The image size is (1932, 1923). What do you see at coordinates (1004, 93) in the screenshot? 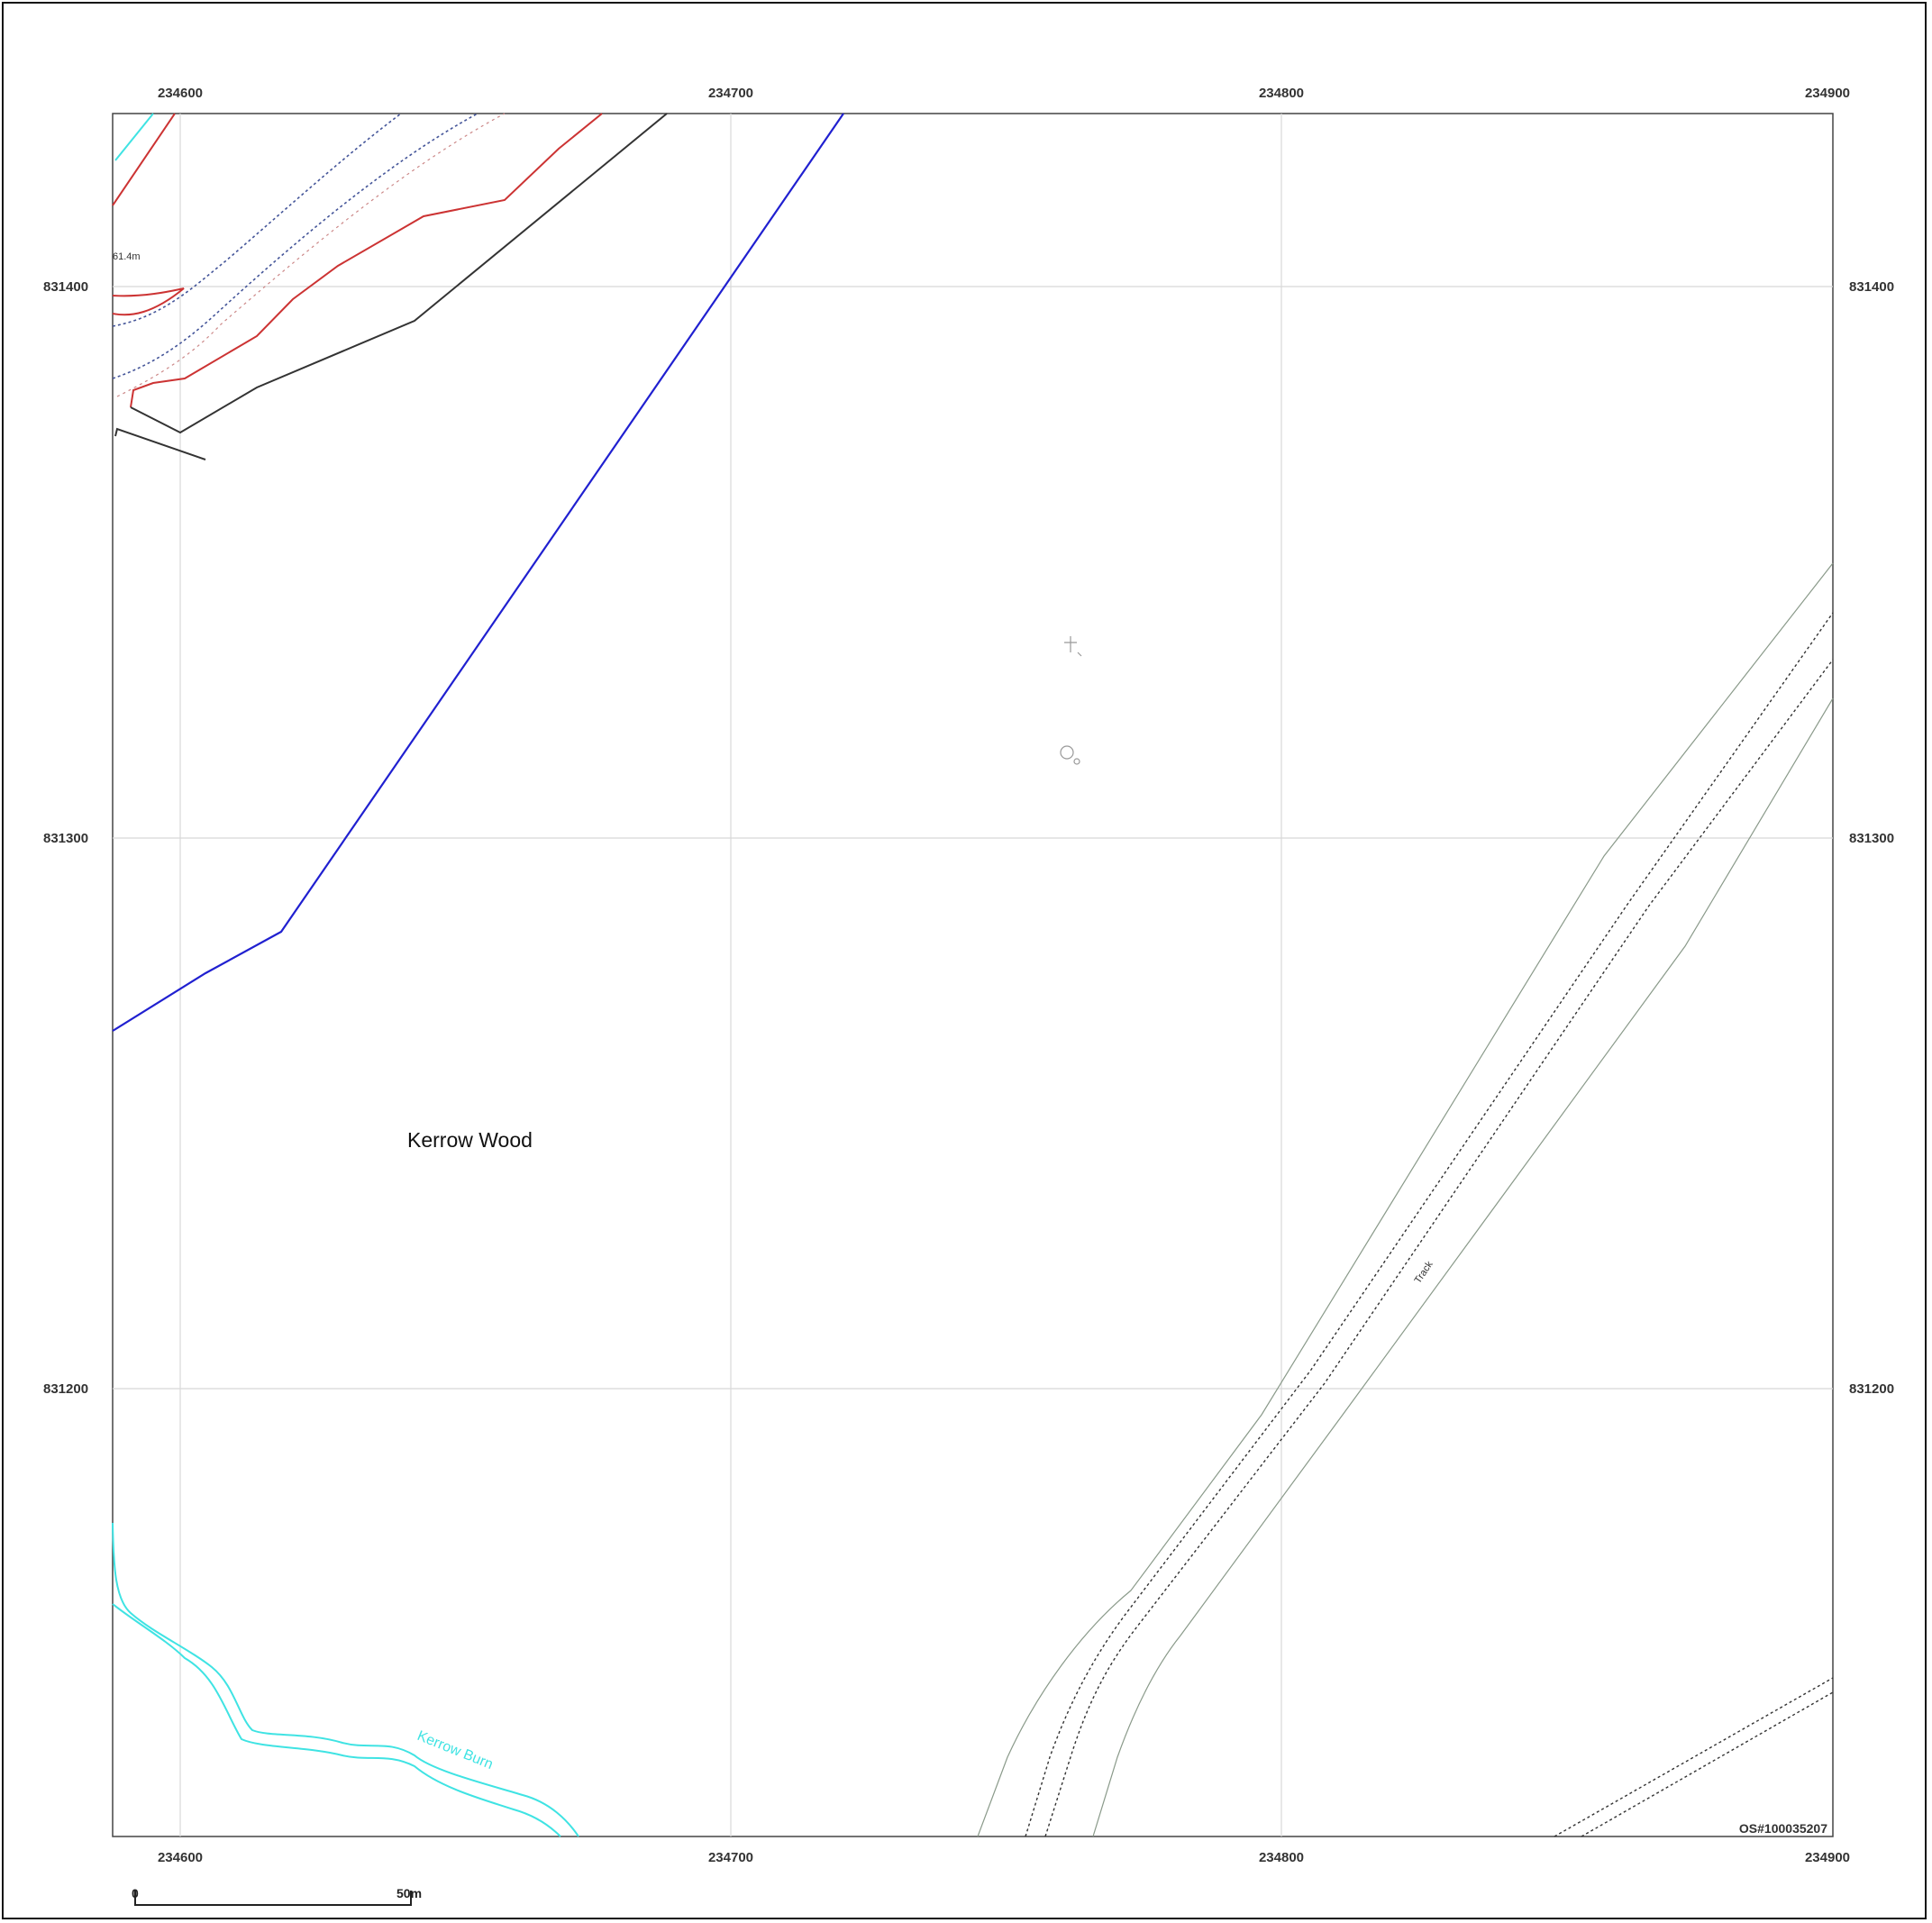
I see `grid-labels-top: 234600 234700 234800 234900` at bounding box center [1004, 93].